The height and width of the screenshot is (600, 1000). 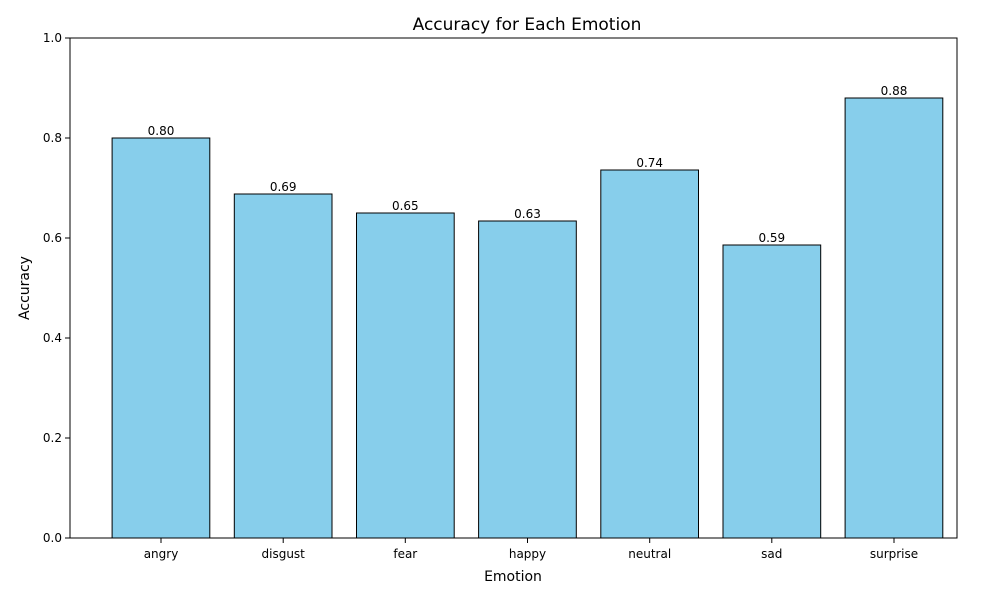 I want to click on x-tick-label-neutral: neutral, so click(x=649, y=554).